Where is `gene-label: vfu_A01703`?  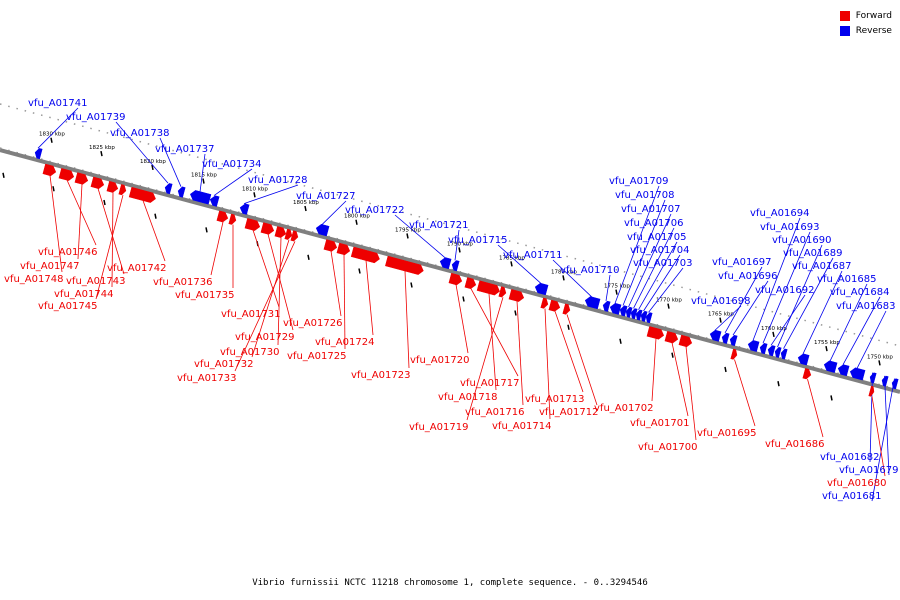 gene-label: vfu_A01703 is located at coordinates (662, 263).